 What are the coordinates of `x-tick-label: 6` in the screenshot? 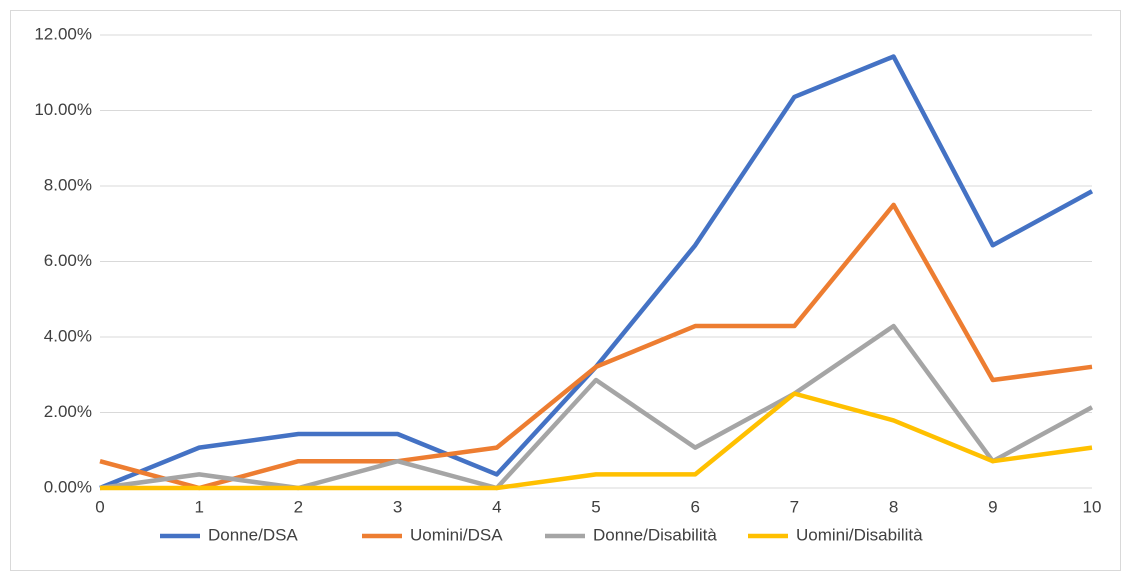 It's located at (694, 506).